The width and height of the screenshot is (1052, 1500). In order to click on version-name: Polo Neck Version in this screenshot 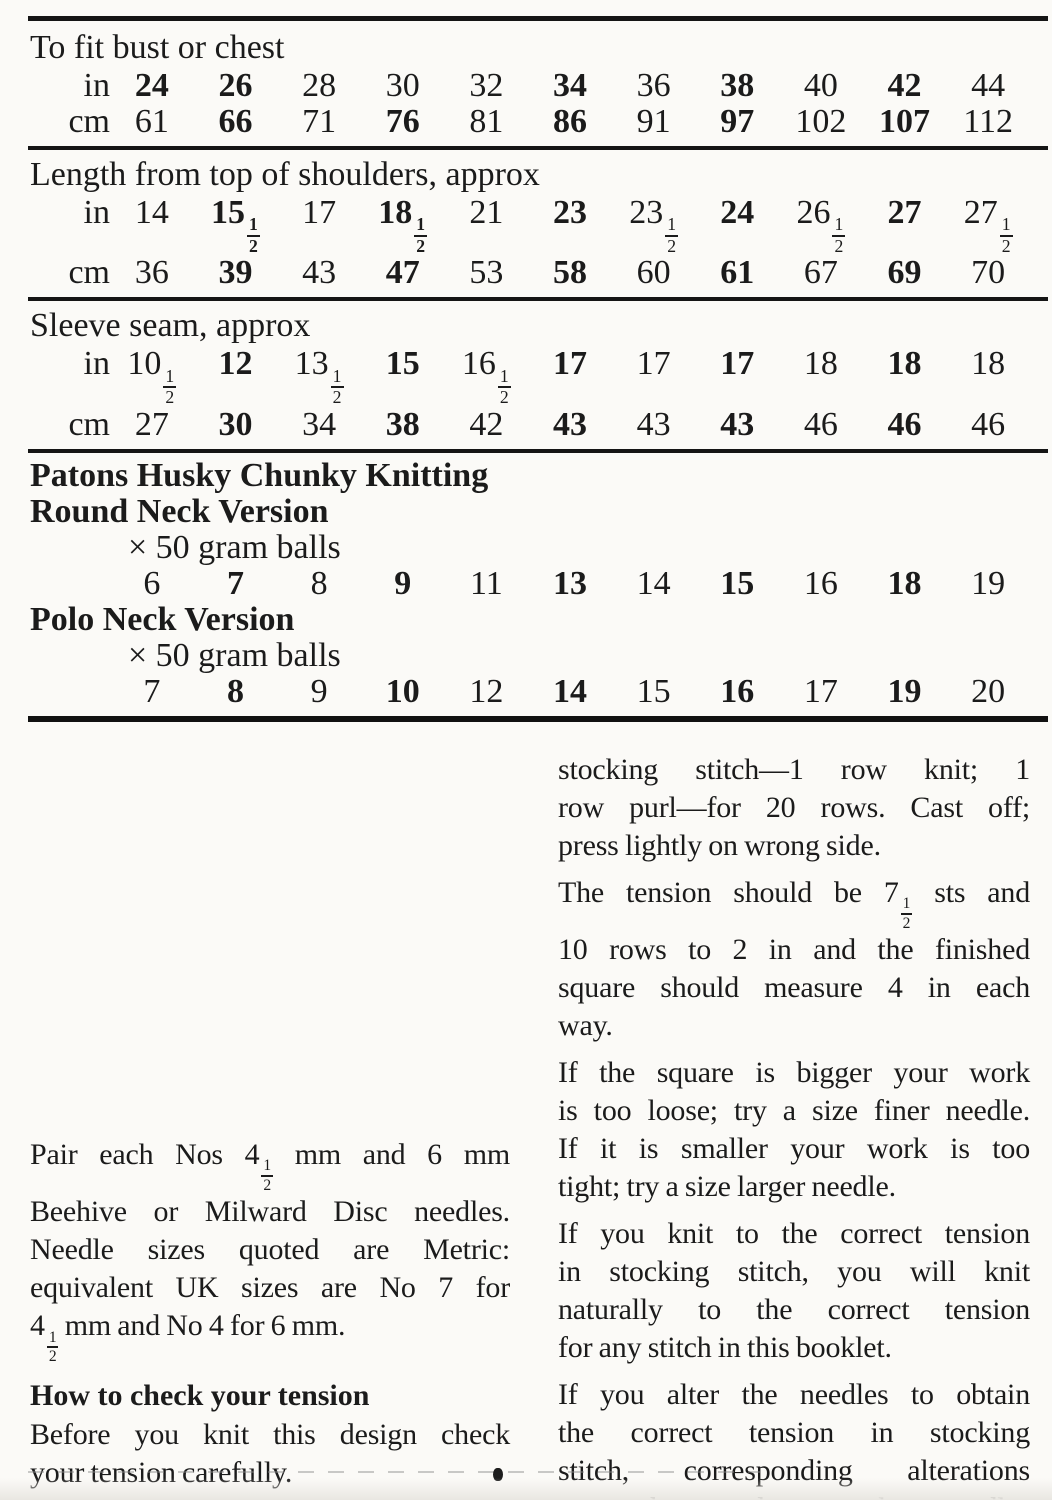, I will do `click(162, 619)`.